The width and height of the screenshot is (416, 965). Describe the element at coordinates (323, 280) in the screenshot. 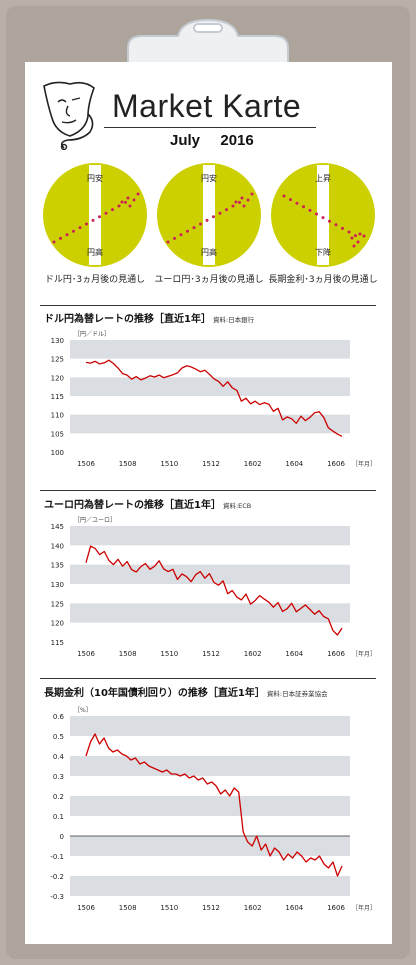

I see `forecast-label: 長期金利･3ヵ月後の見通し` at that location.